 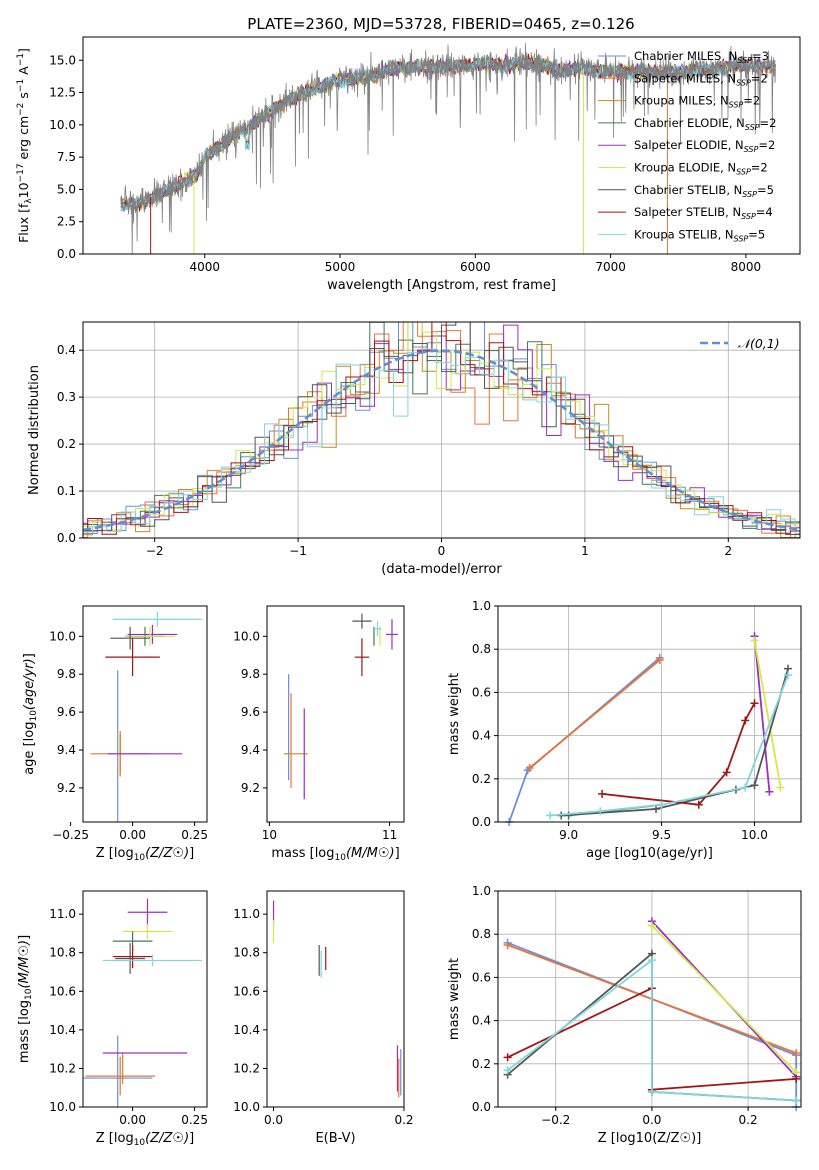 I want to click on x-axis-label: Z [log10(Z/Z☉)], so click(x=650, y=1138).